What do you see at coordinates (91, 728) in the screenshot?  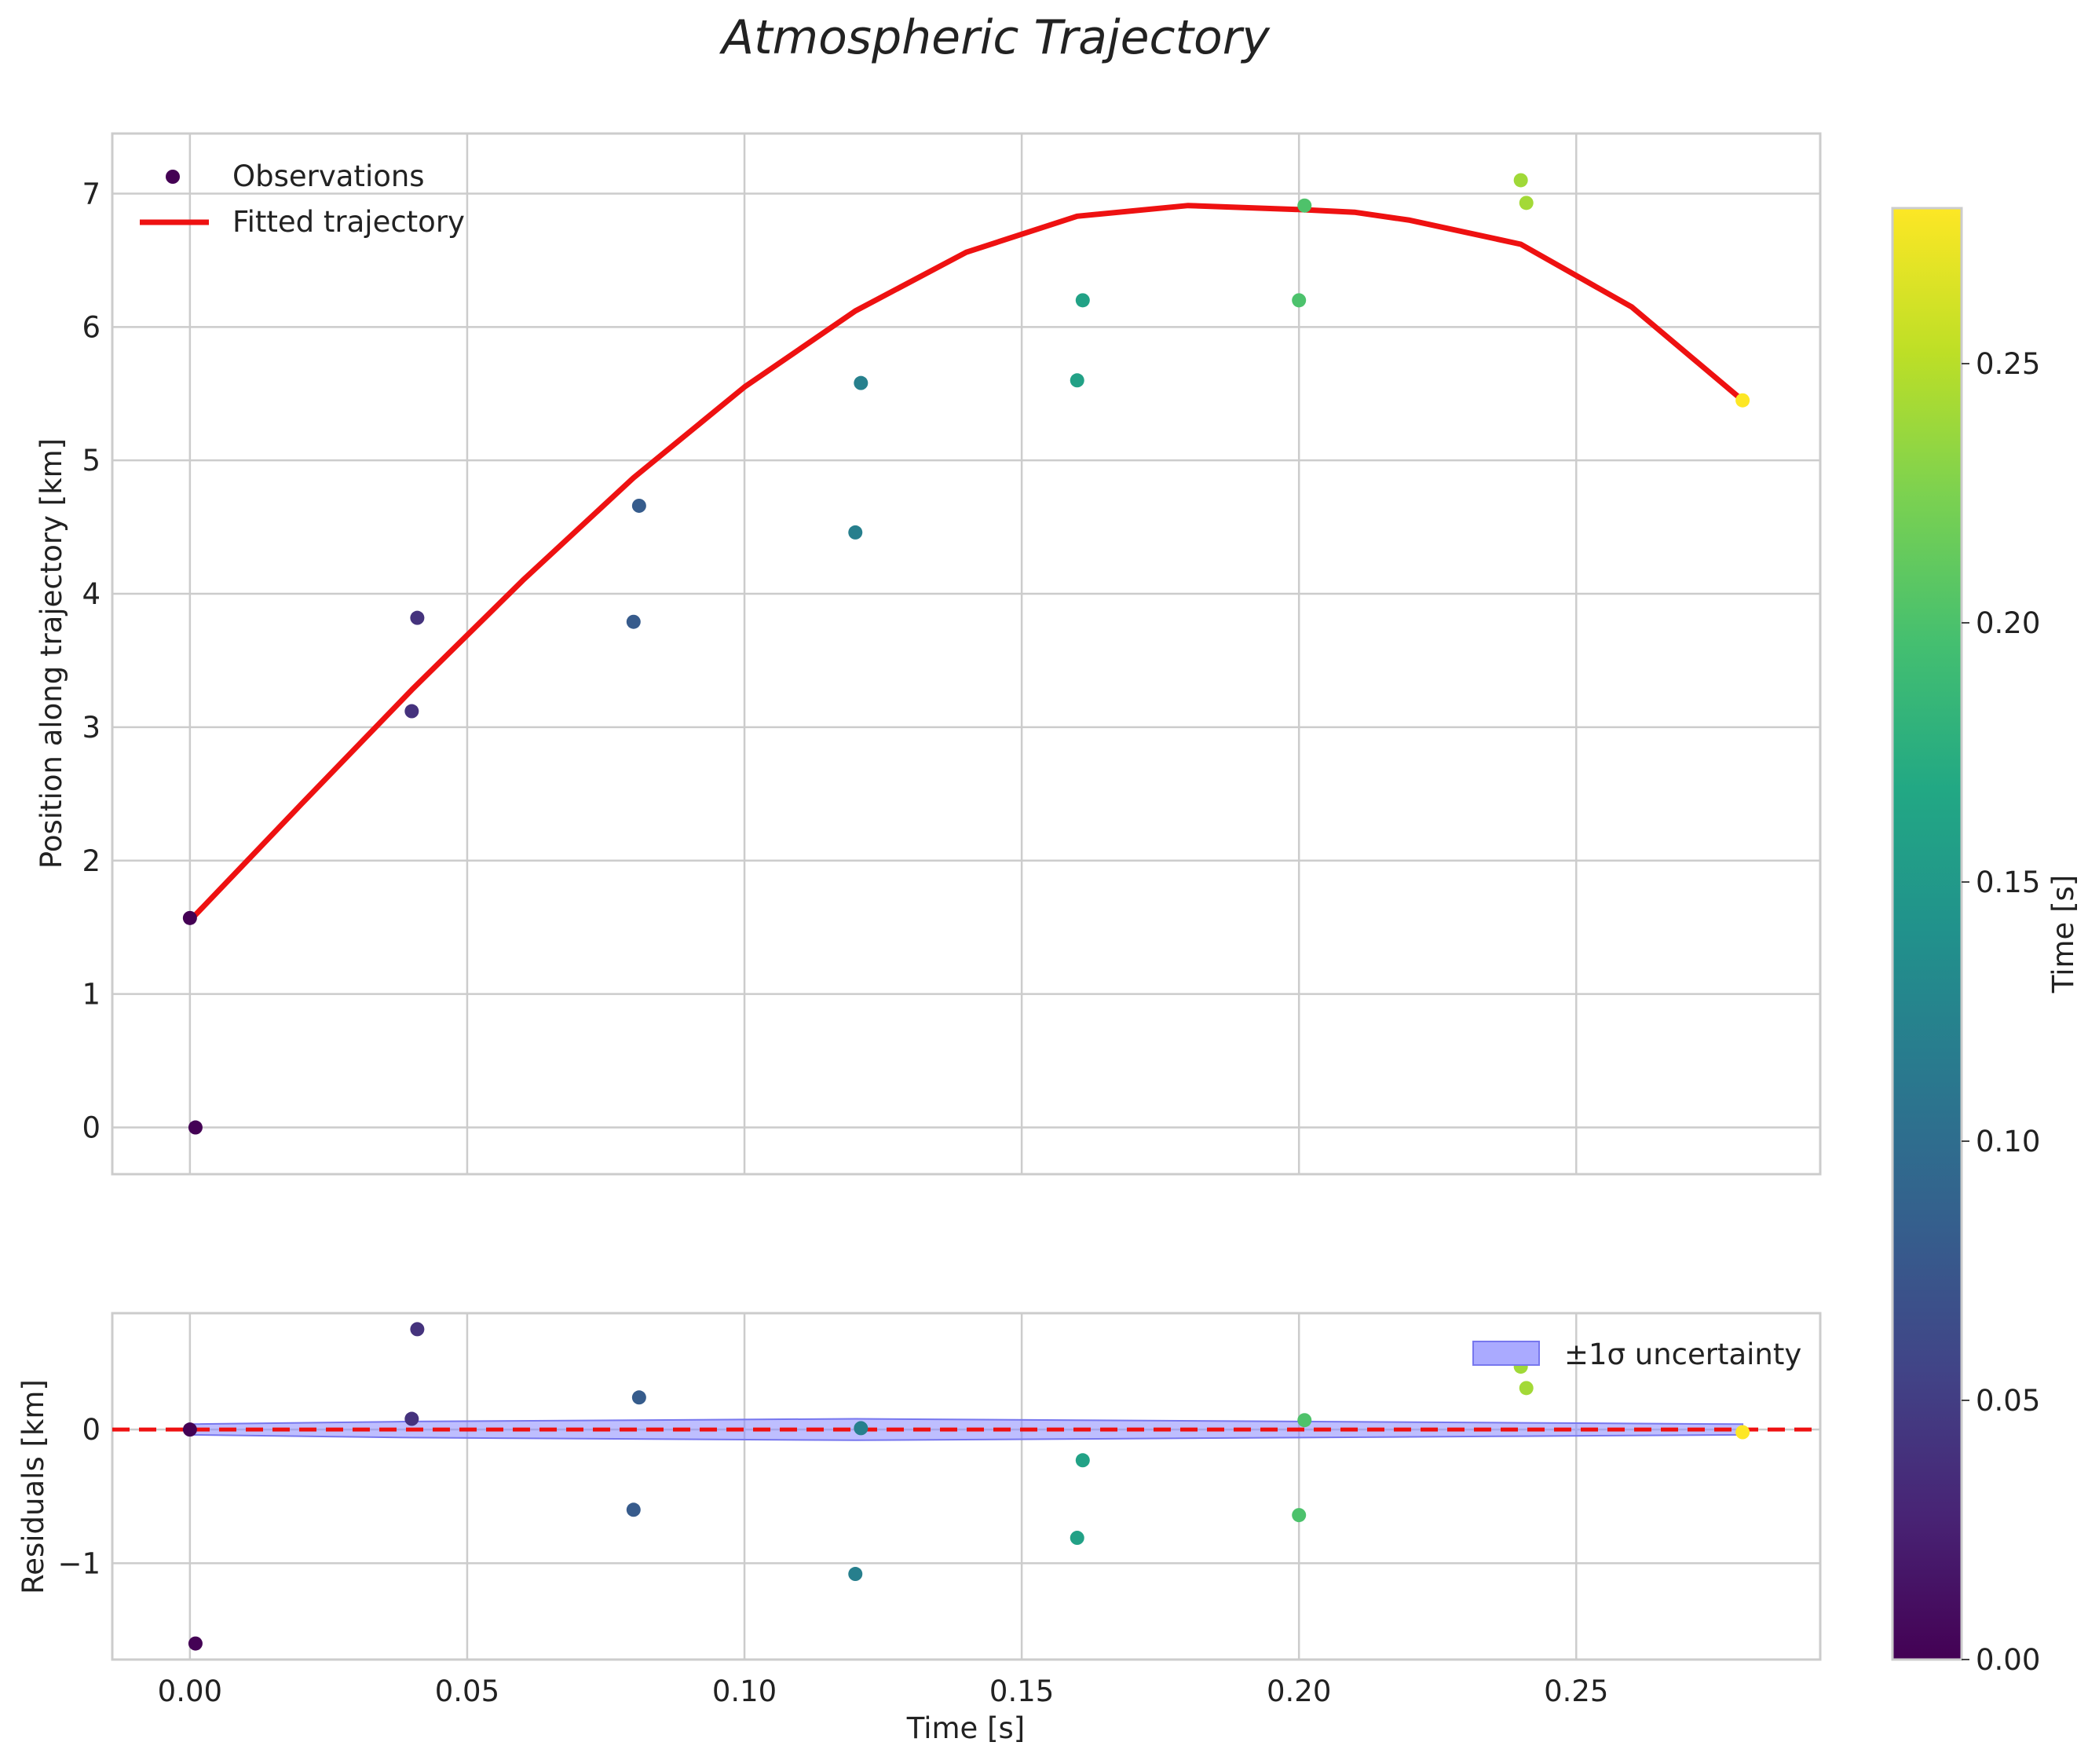 I see `main-y-tick-label: 3` at bounding box center [91, 728].